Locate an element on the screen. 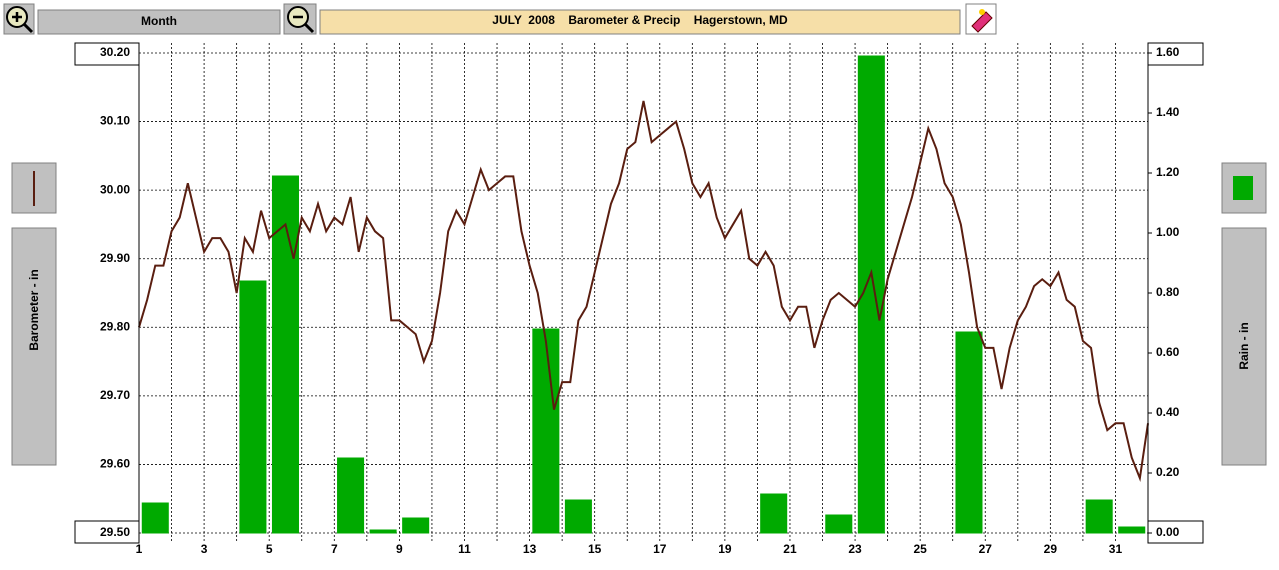  y2-tick-label: 0.20 is located at coordinates (1168, 472).